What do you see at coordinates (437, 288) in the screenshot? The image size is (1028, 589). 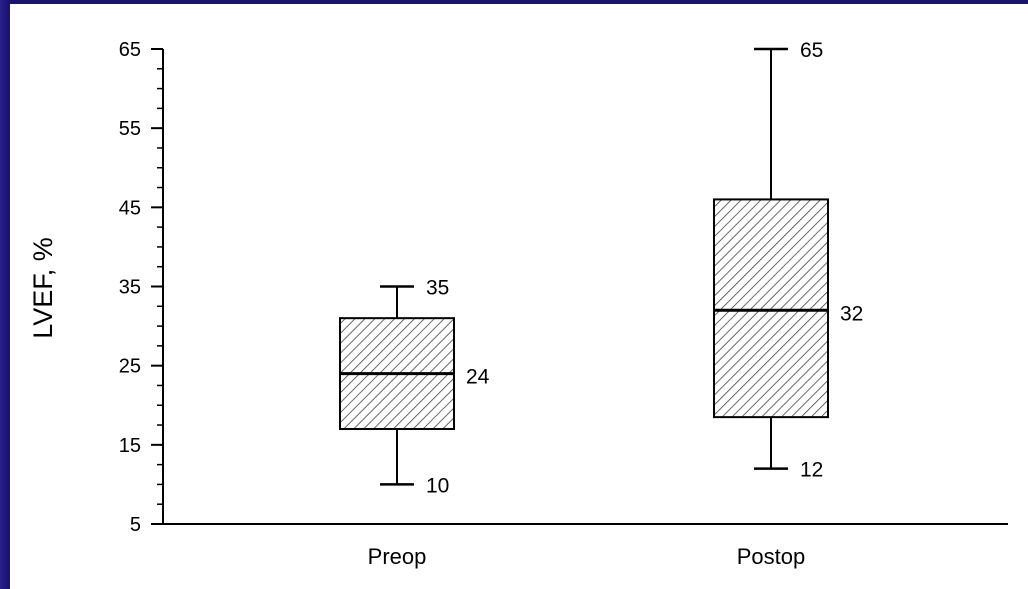 I see `max-value-label: 35` at bounding box center [437, 288].